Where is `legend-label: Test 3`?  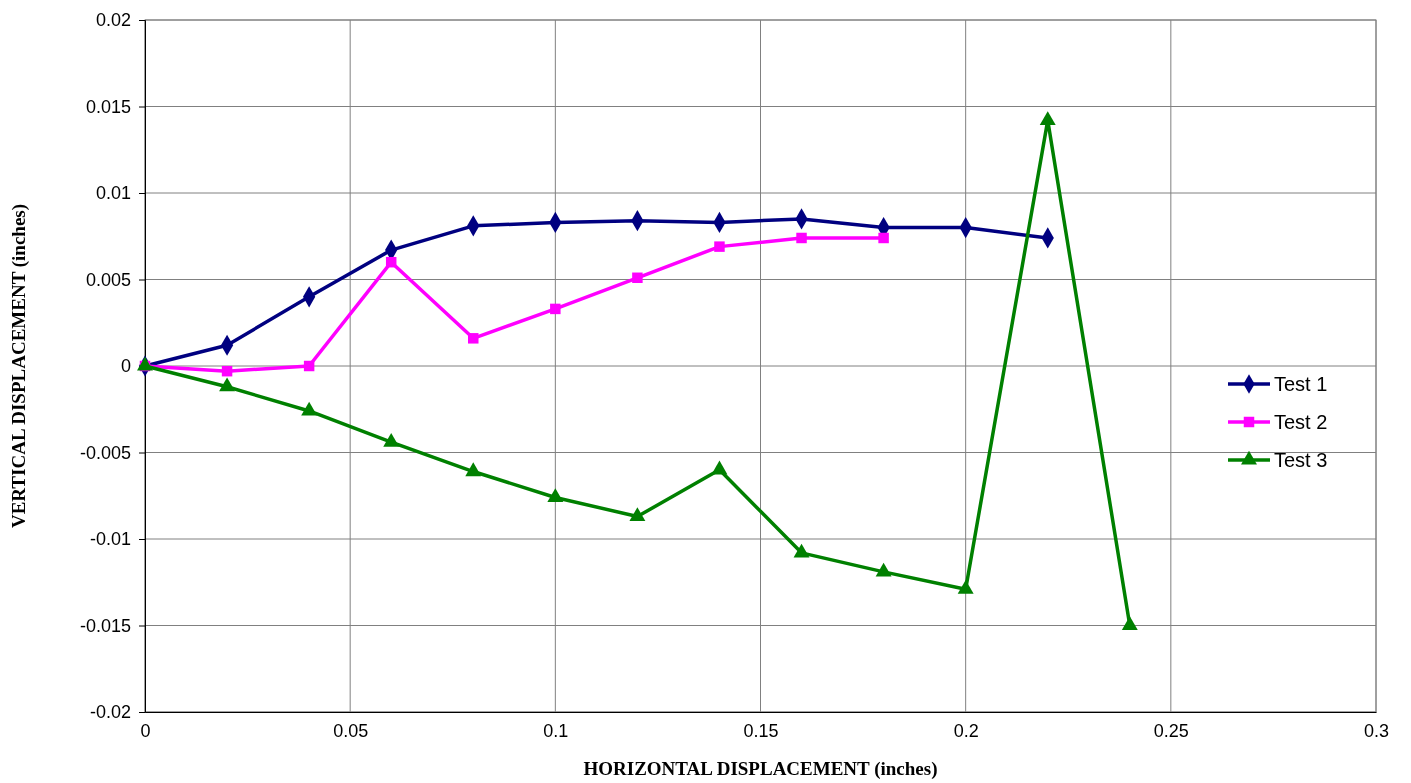
legend-label: Test 3 is located at coordinates (1301, 460).